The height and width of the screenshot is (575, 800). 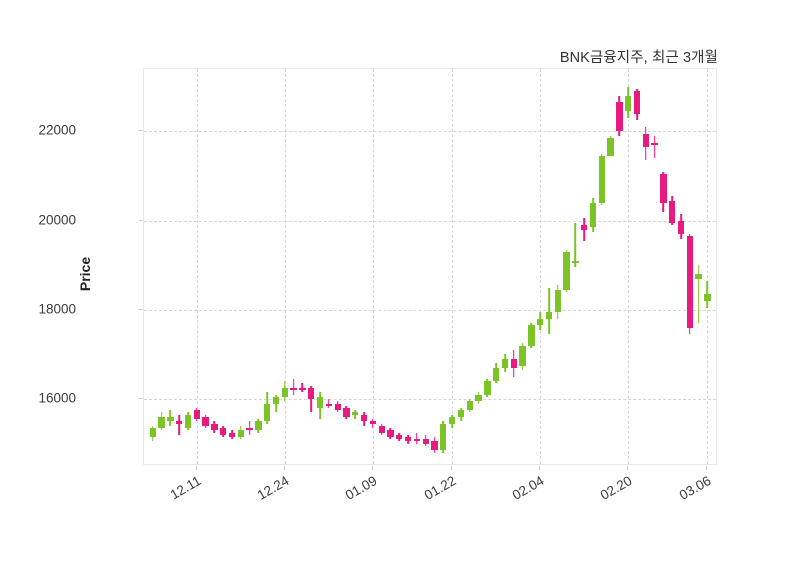 What do you see at coordinates (616, 488) in the screenshot?
I see `x-axis-tick-label: 02.20` at bounding box center [616, 488].